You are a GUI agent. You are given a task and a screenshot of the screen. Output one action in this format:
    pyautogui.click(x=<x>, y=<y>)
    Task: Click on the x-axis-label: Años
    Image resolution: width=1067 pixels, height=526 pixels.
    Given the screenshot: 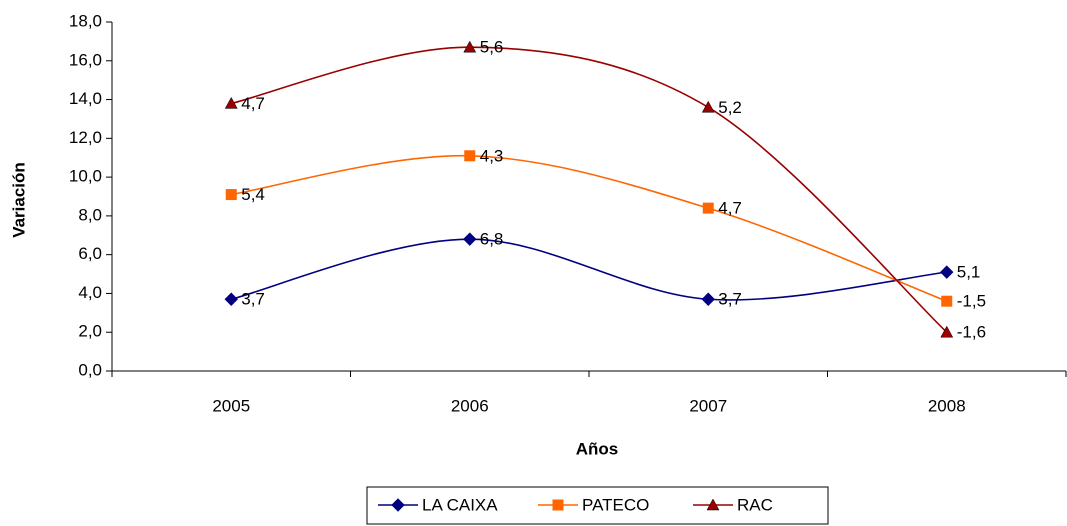 What is the action you would take?
    pyautogui.click(x=597, y=448)
    